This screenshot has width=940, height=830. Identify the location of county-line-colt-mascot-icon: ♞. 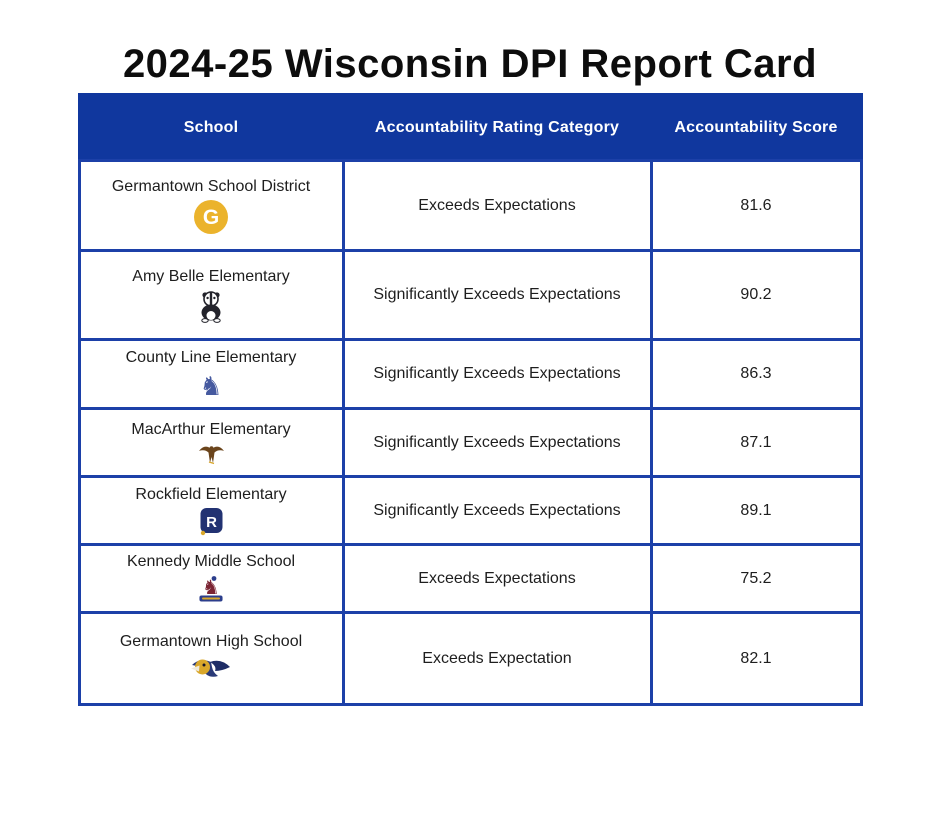
(210, 386).